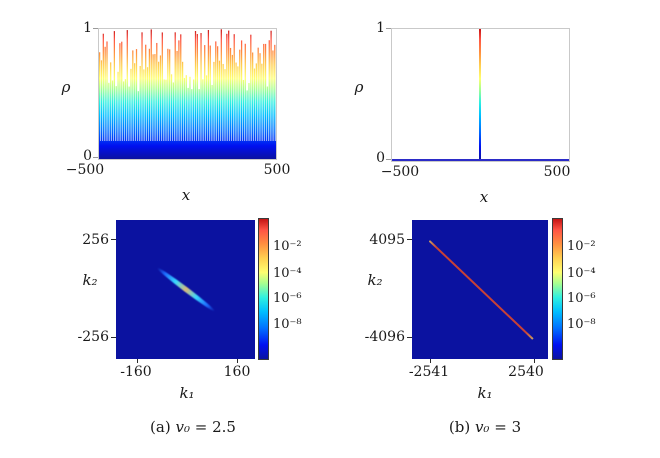 The image size is (660, 458). What do you see at coordinates (287, 298) in the screenshot?
I see `colorbar-a-tick-3: 10⁻⁶` at bounding box center [287, 298].